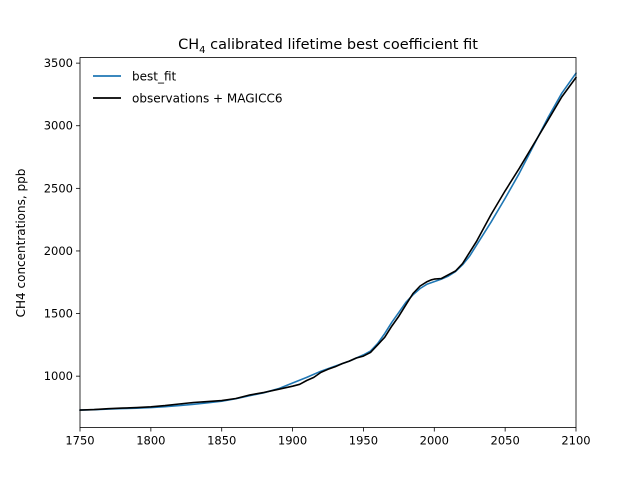  Describe the element at coordinates (79, 441) in the screenshot. I see `x-tick-label: 1750` at that location.